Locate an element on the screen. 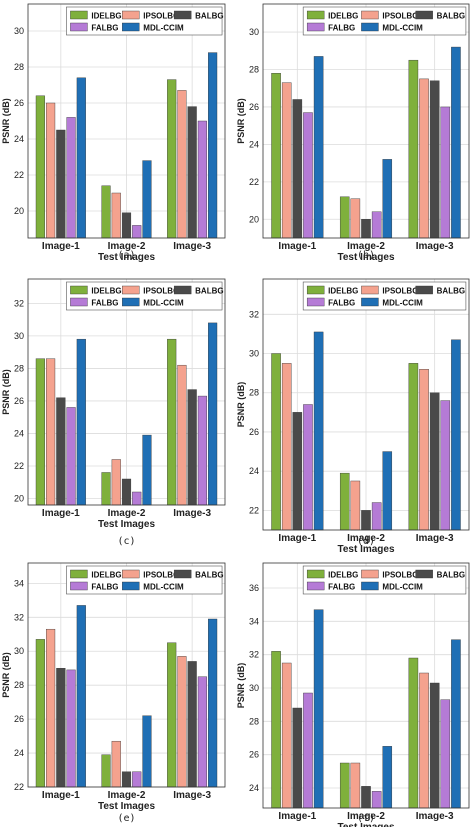 This screenshot has width=474, height=827. legend-box is located at coordinates (144, 580).